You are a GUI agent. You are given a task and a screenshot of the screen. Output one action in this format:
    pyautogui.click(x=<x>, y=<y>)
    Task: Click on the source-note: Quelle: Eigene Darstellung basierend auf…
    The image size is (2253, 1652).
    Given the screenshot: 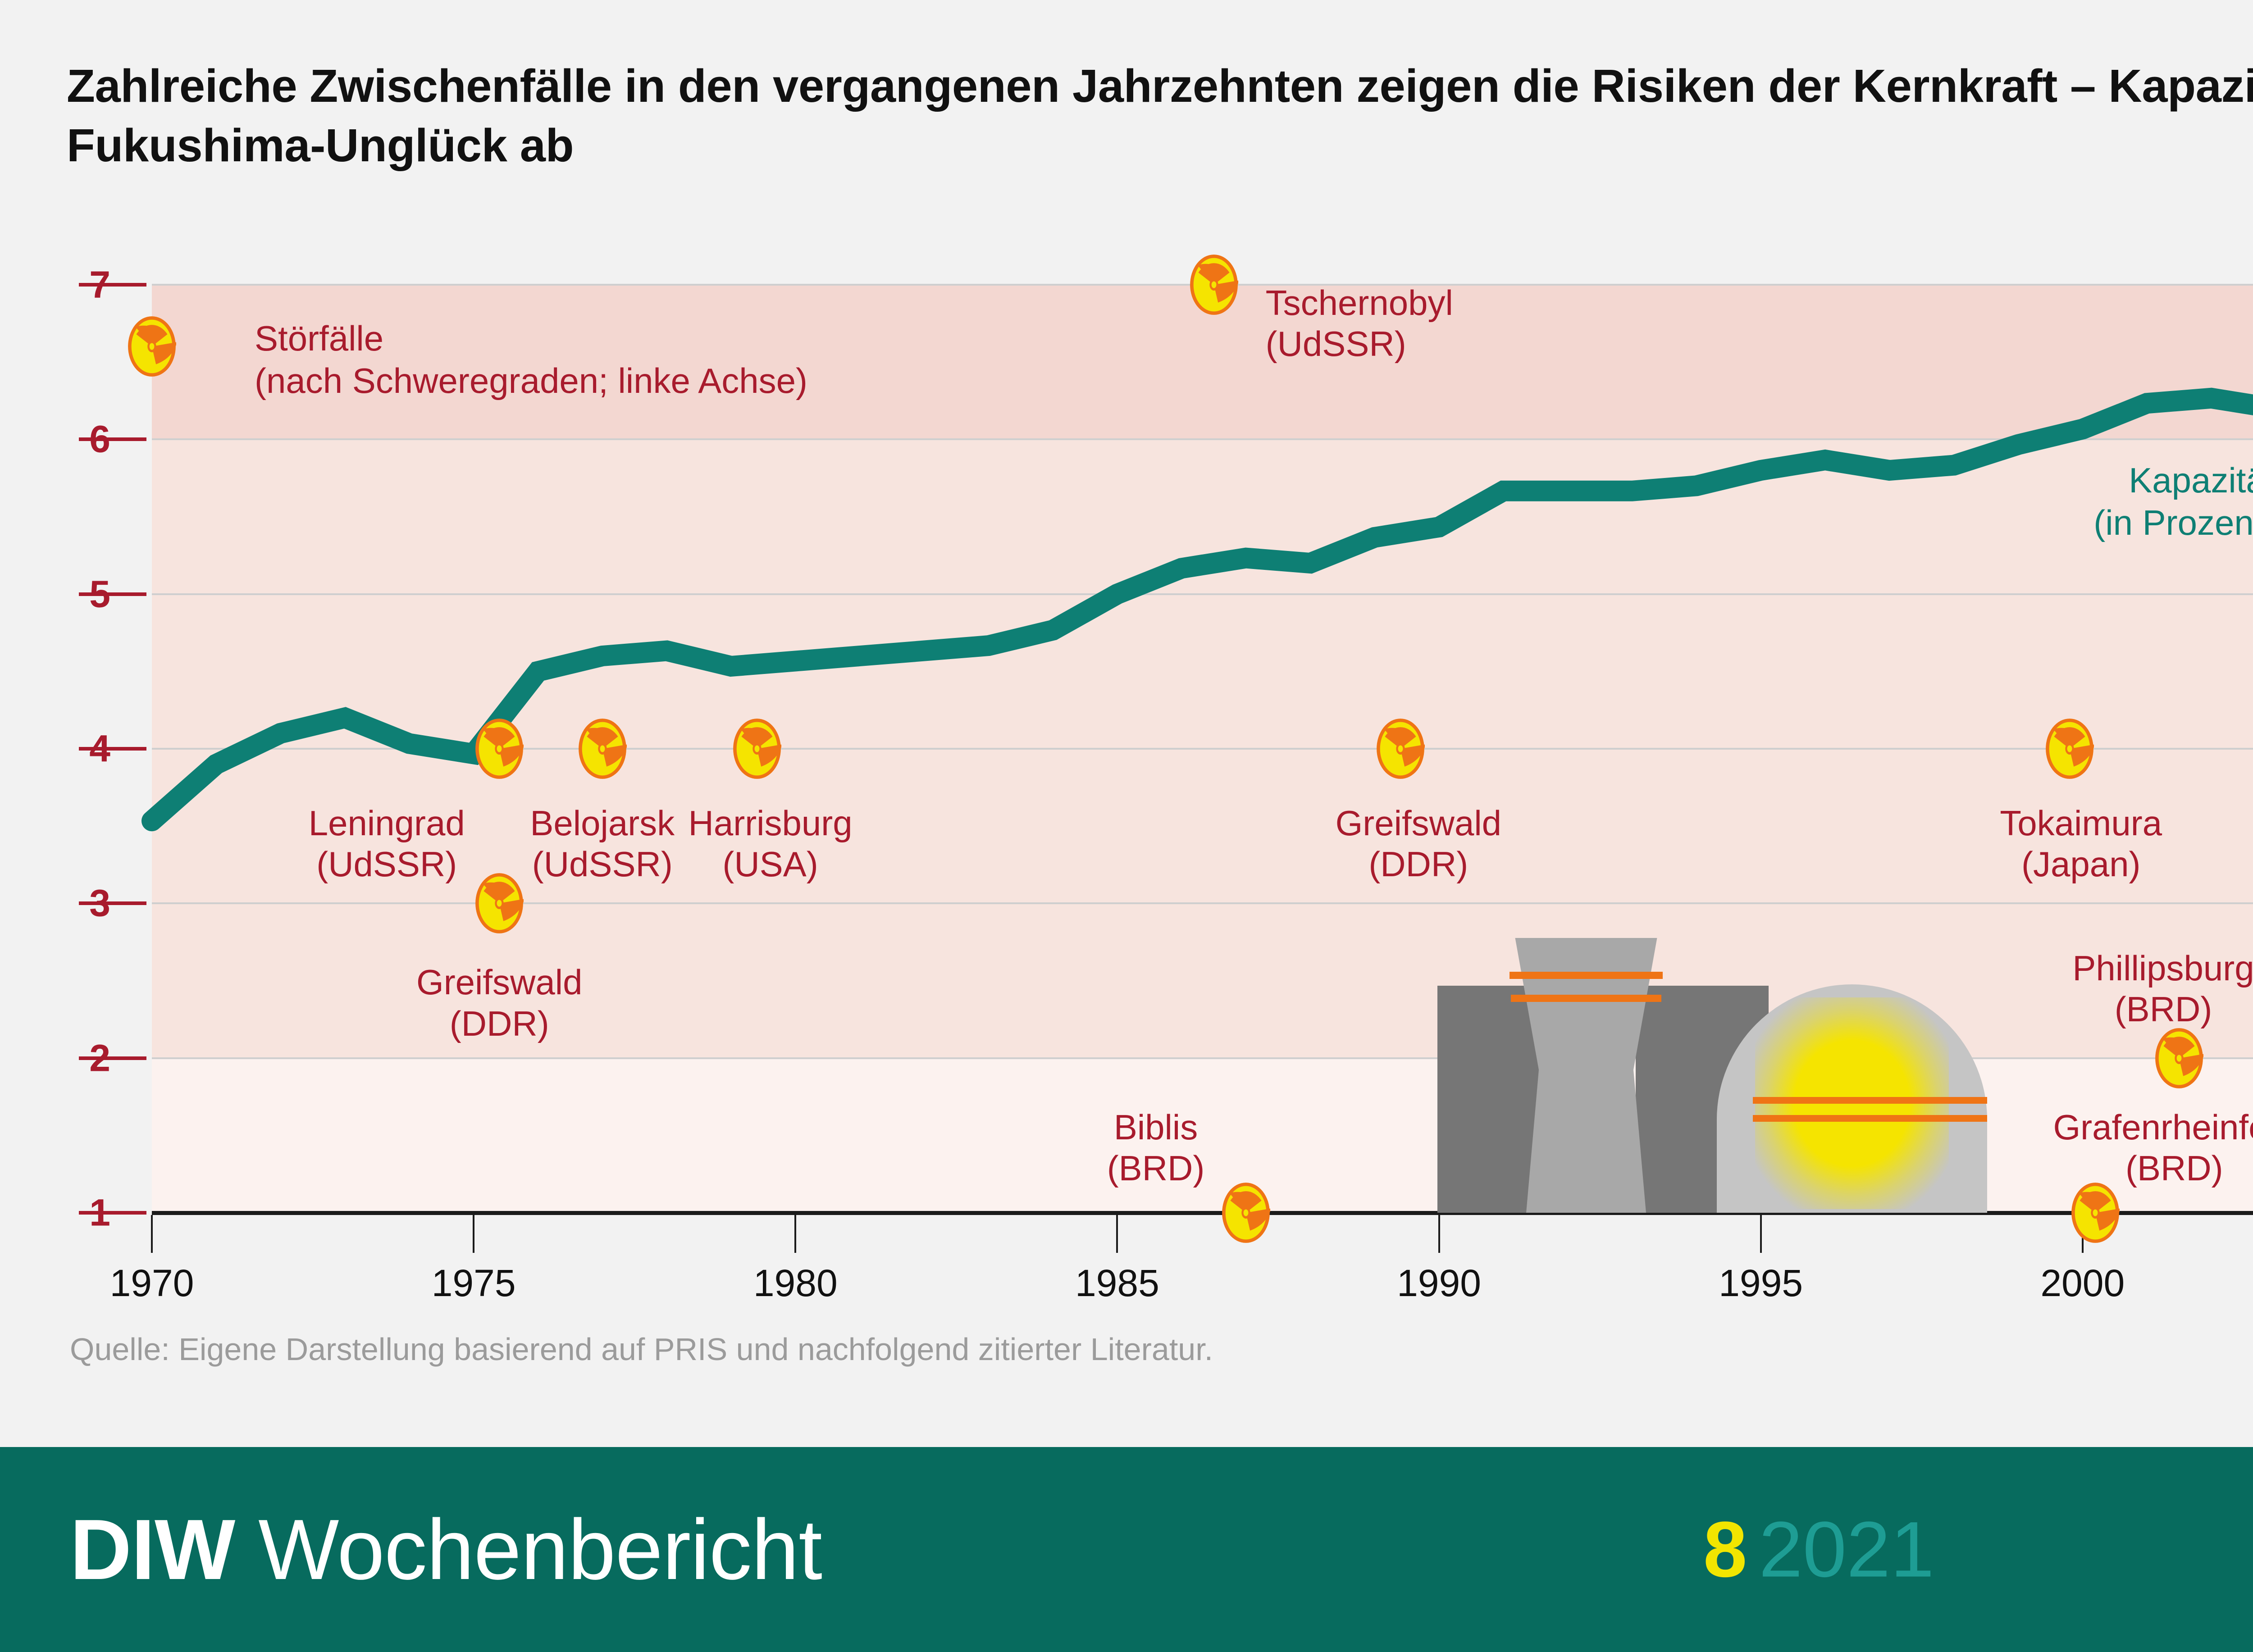 What is the action you would take?
    pyautogui.click(x=641, y=1350)
    